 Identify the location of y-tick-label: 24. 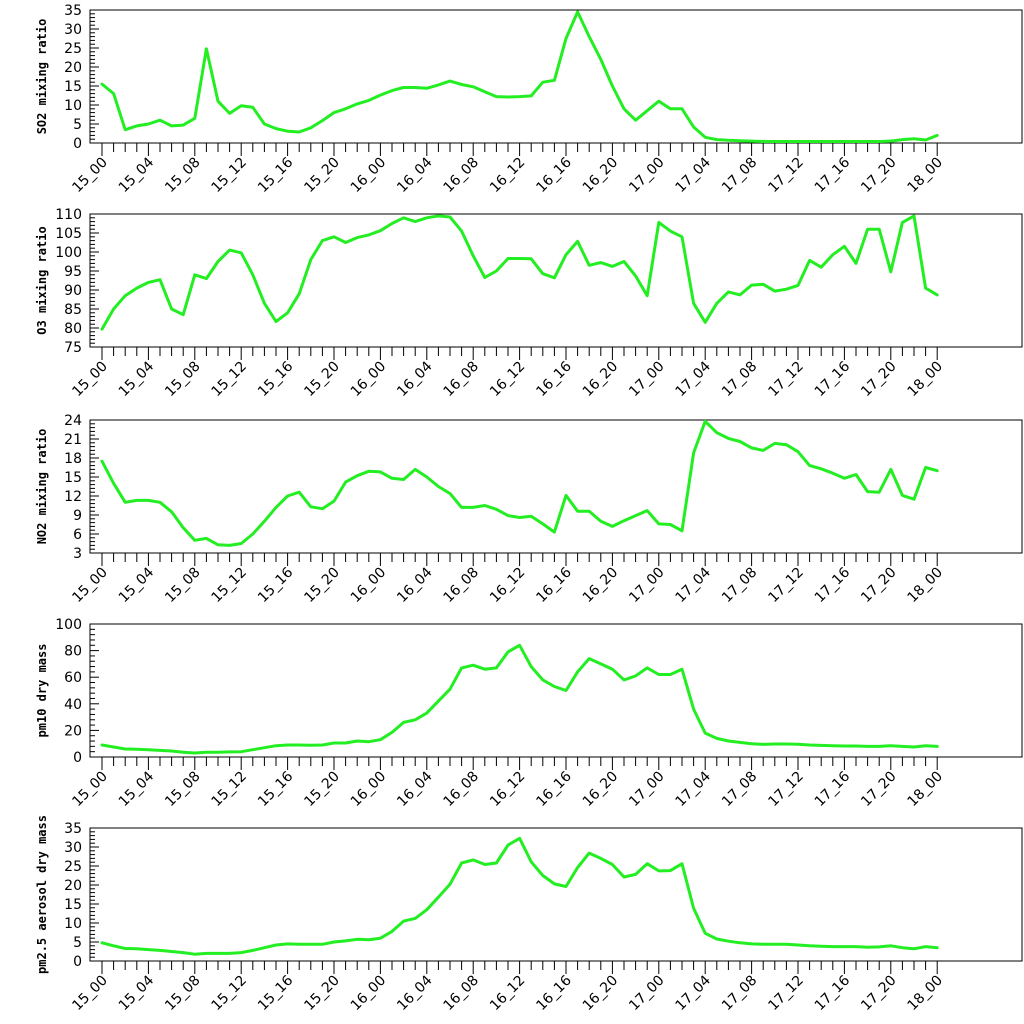
(73, 421).